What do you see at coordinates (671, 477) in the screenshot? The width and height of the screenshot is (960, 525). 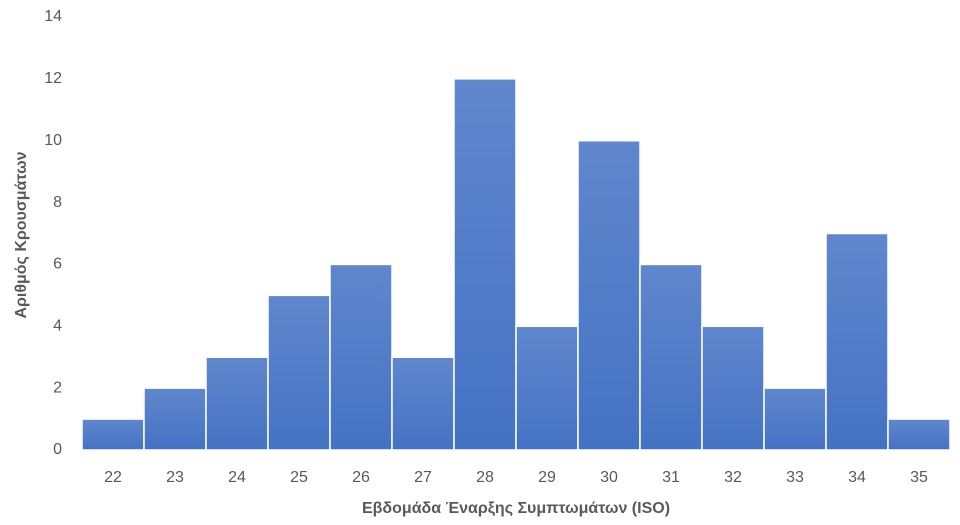 I see `x-tick-label: 31` at bounding box center [671, 477].